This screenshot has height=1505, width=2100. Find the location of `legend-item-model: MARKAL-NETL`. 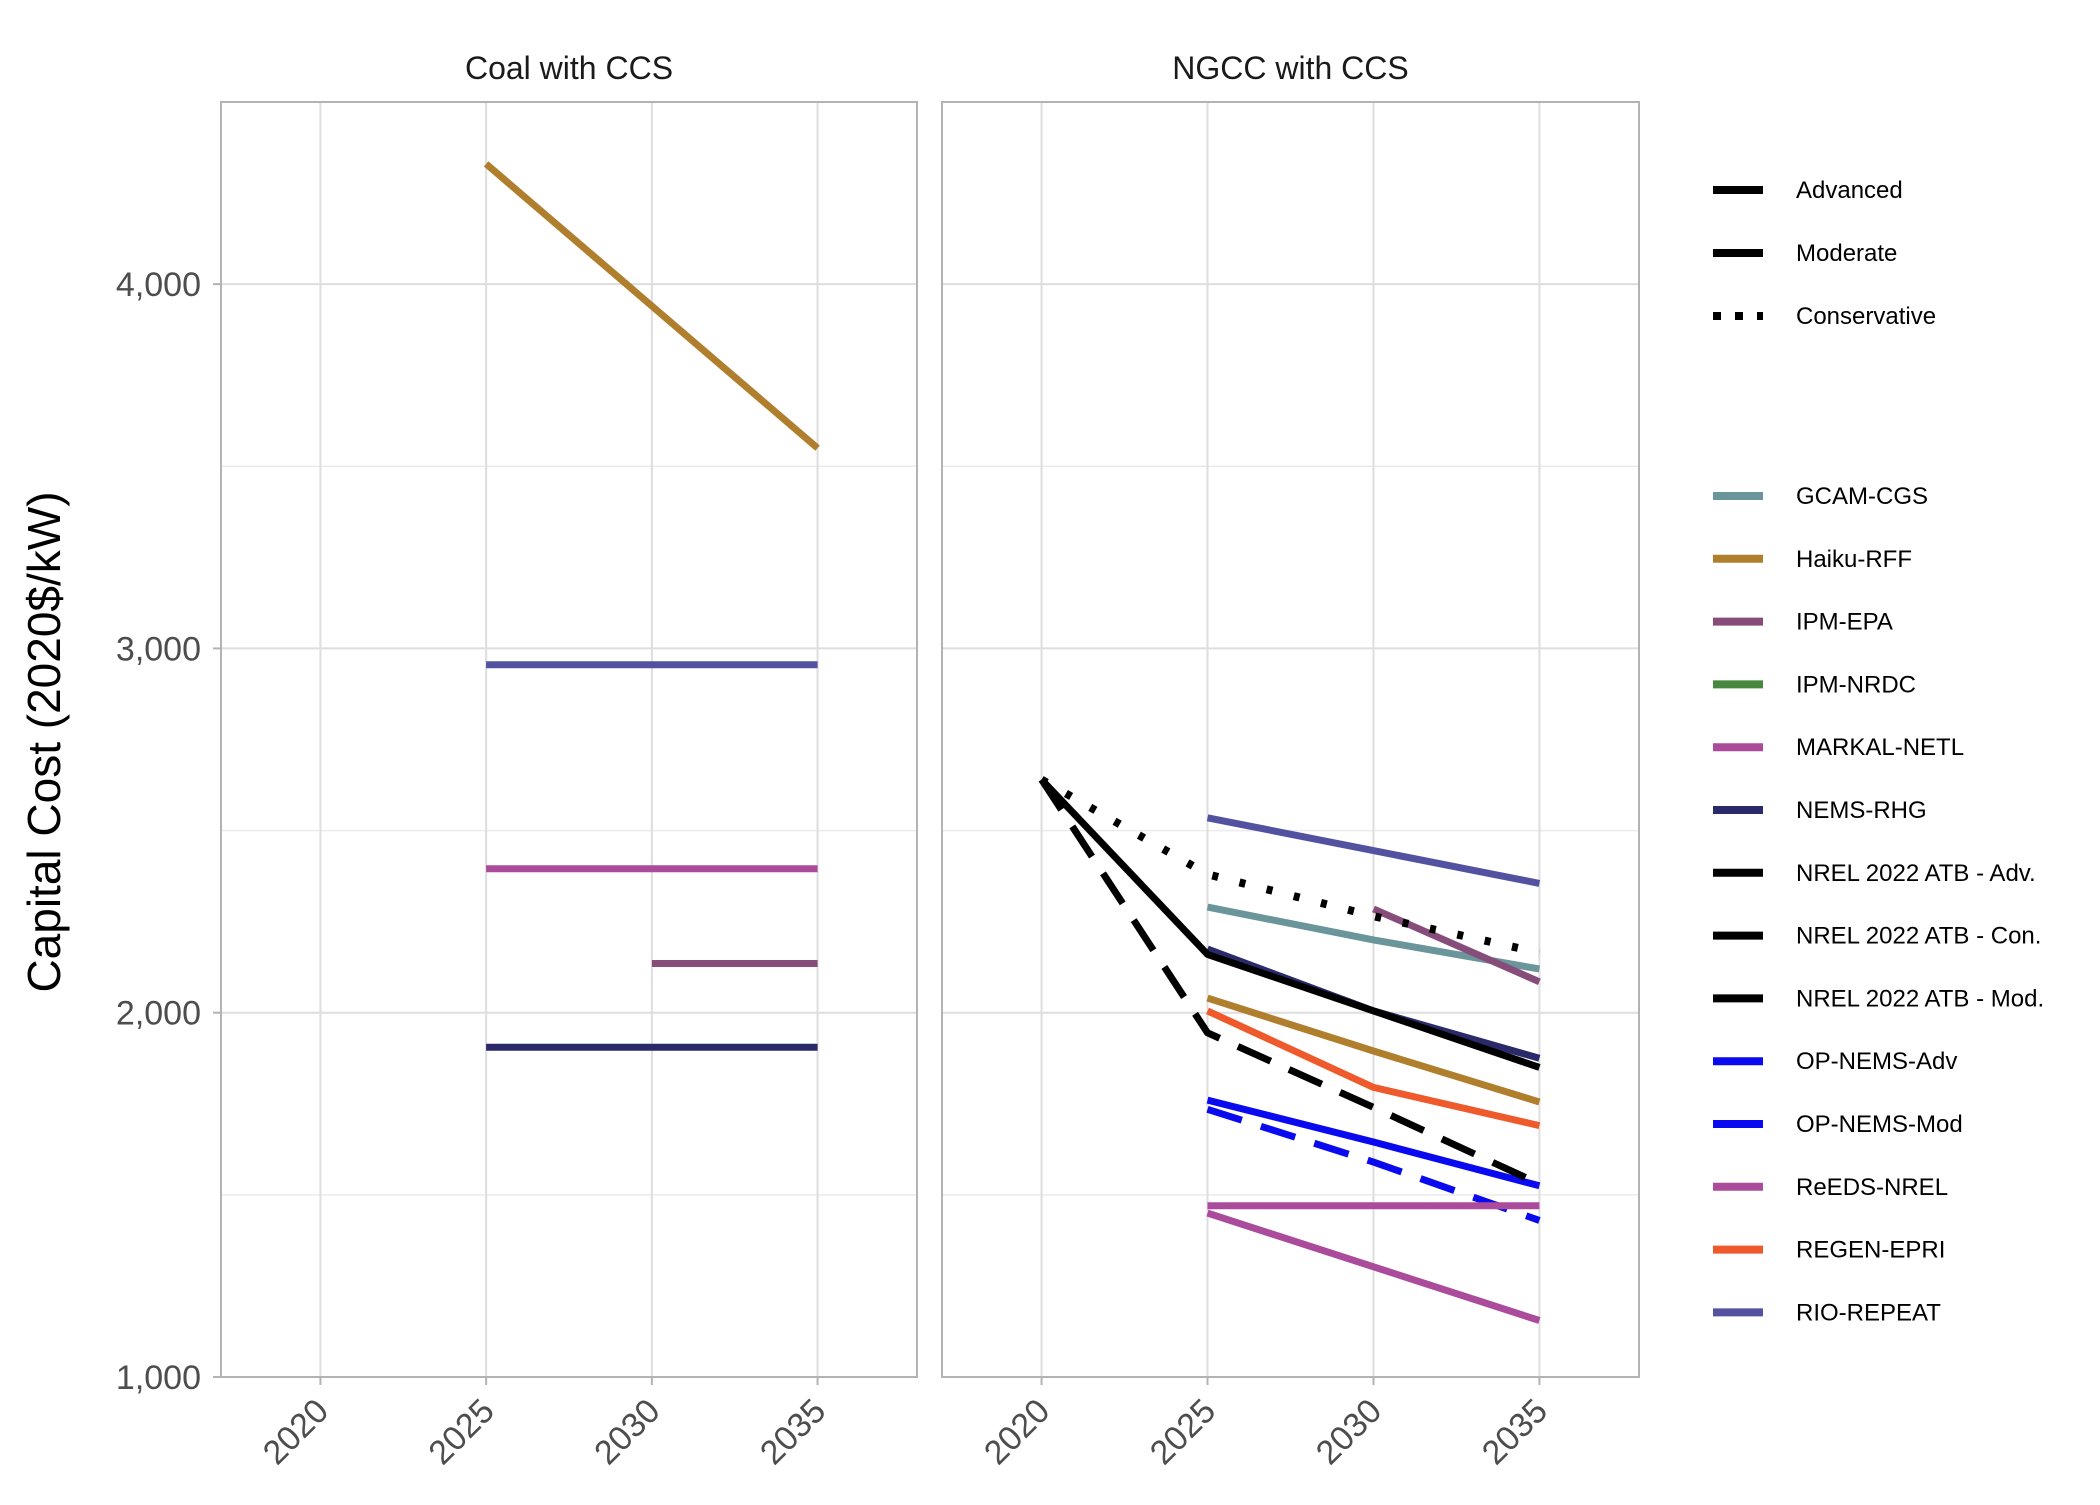

legend-item-model: MARKAL-NETL is located at coordinates (1838, 747).